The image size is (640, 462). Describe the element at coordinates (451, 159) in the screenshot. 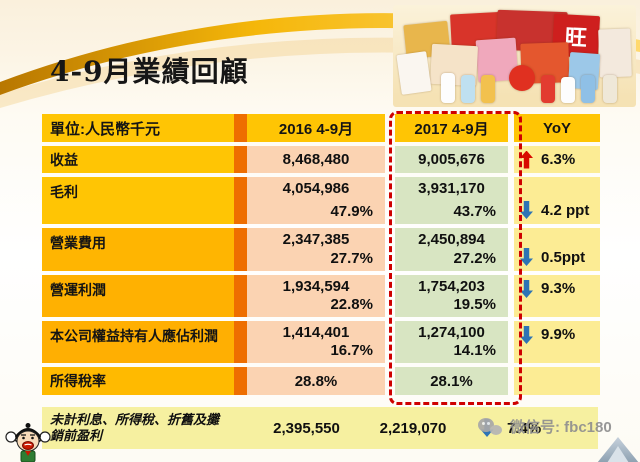

I see `value-2017: 9,005,676` at that location.